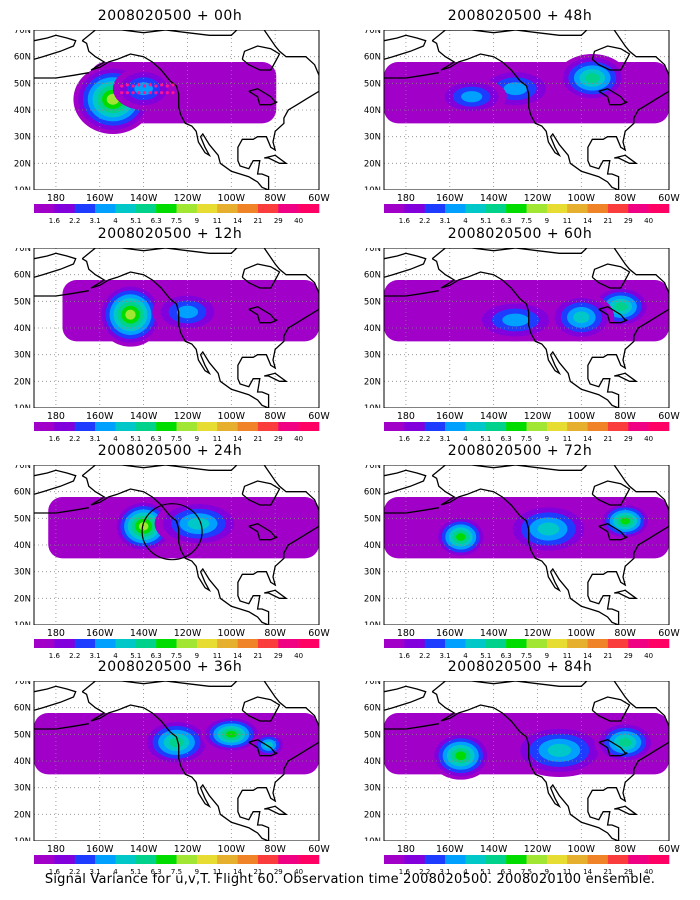 This screenshot has width=700, height=900. What do you see at coordinates (170, 234) in the screenshot?
I see `panel-title: 2008020500 + 12h` at bounding box center [170, 234].